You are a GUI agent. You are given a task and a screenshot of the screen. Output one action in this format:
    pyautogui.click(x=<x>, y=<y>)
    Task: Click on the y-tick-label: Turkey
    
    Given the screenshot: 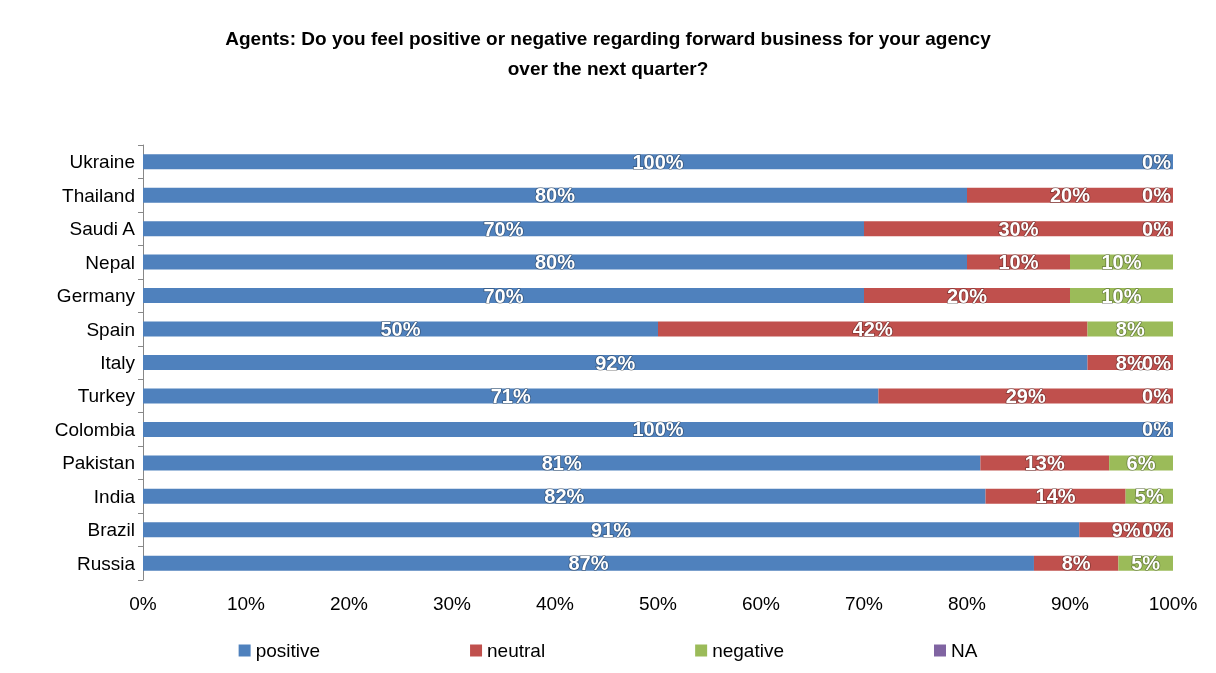 What is the action you would take?
    pyautogui.click(x=106, y=396)
    